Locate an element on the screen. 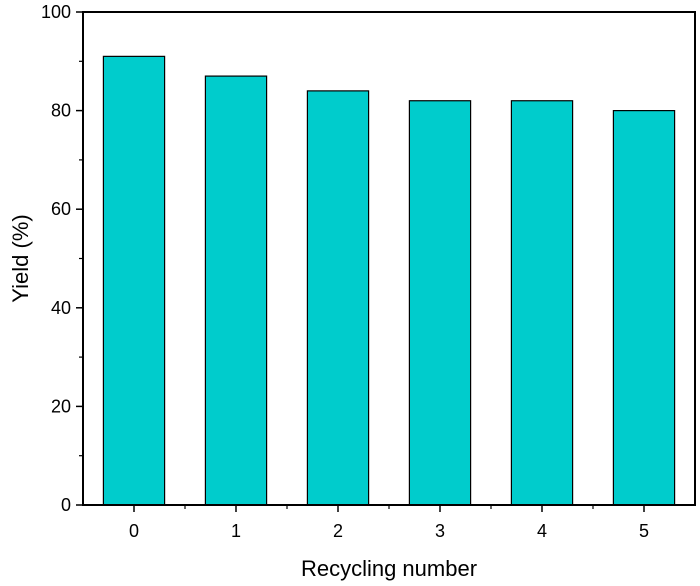 The width and height of the screenshot is (700, 586). x-tick-label-2: 2 is located at coordinates (338, 531).